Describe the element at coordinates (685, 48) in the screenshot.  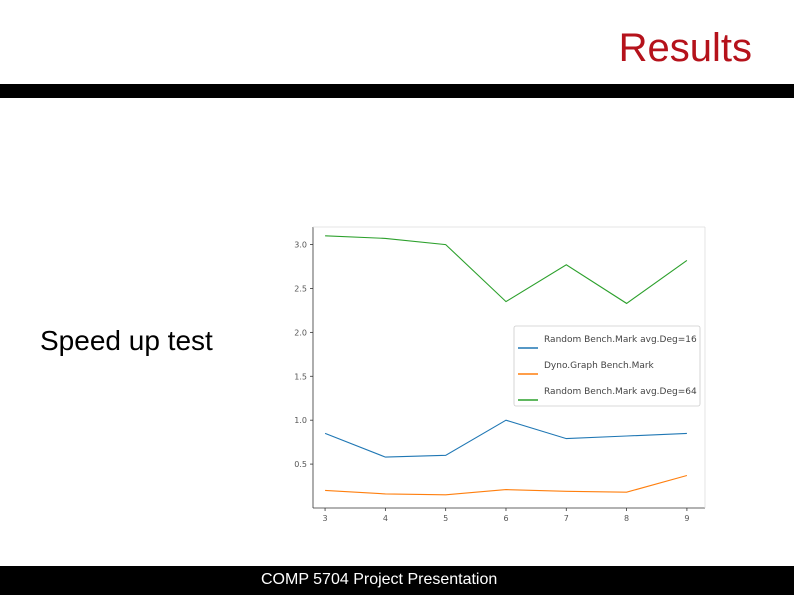
I see `slide-title: Results` at that location.